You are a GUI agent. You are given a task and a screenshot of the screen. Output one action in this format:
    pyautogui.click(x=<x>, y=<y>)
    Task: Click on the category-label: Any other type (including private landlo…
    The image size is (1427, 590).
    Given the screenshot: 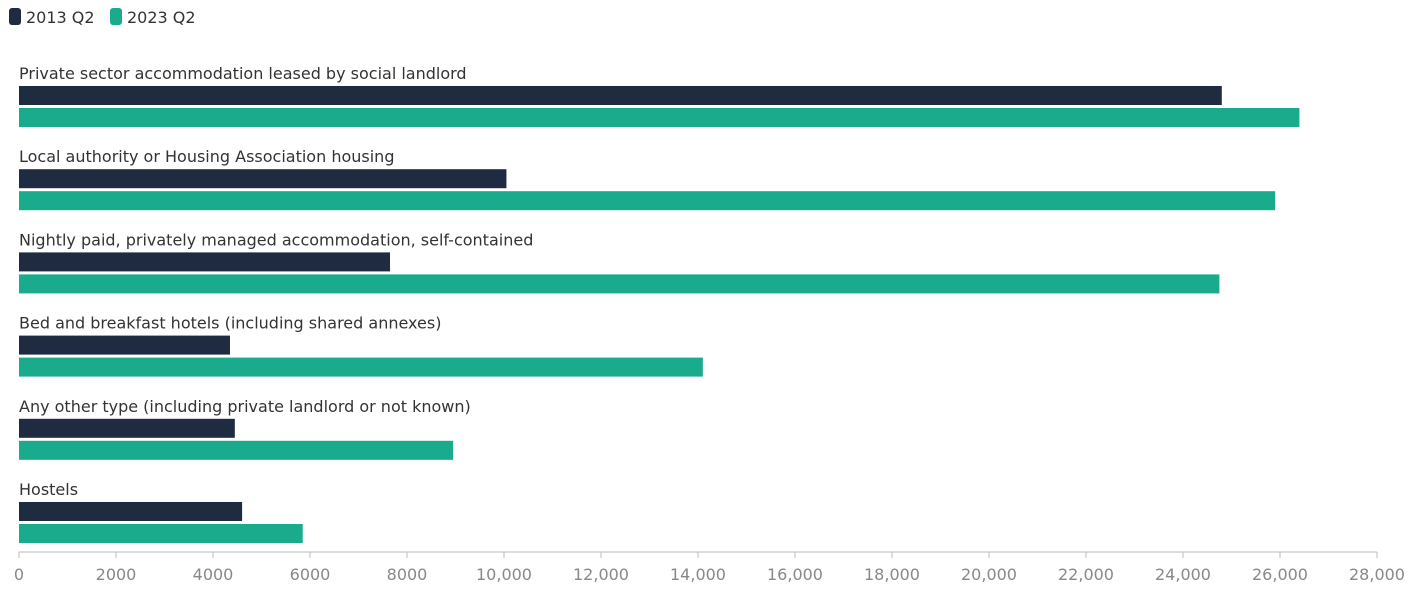 What is the action you would take?
    pyautogui.click(x=245, y=406)
    